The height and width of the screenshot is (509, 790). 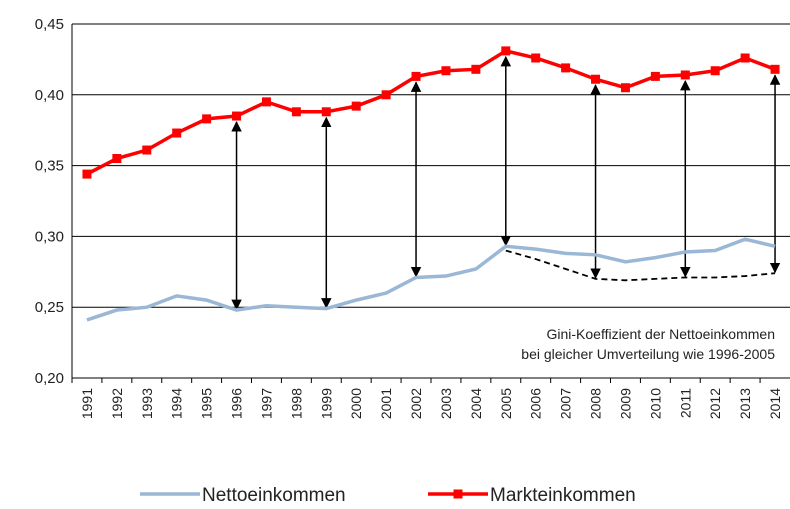 I want to click on x-tick-label: 2013, so click(x=745, y=403).